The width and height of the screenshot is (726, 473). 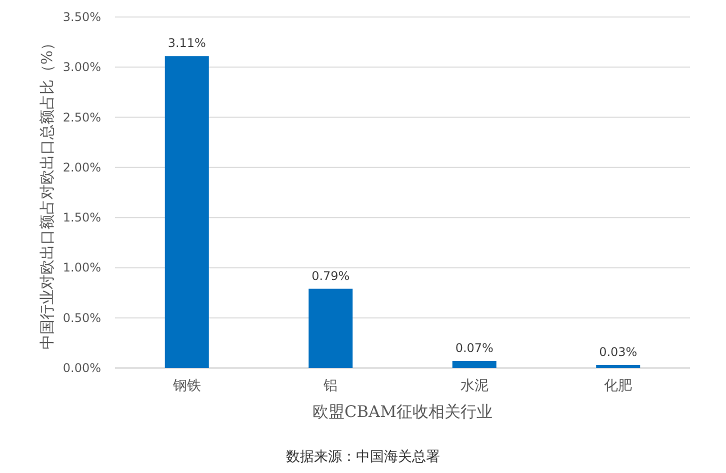 What do you see at coordinates (81, 17) in the screenshot?
I see `y-tick-label: 3.50%` at bounding box center [81, 17].